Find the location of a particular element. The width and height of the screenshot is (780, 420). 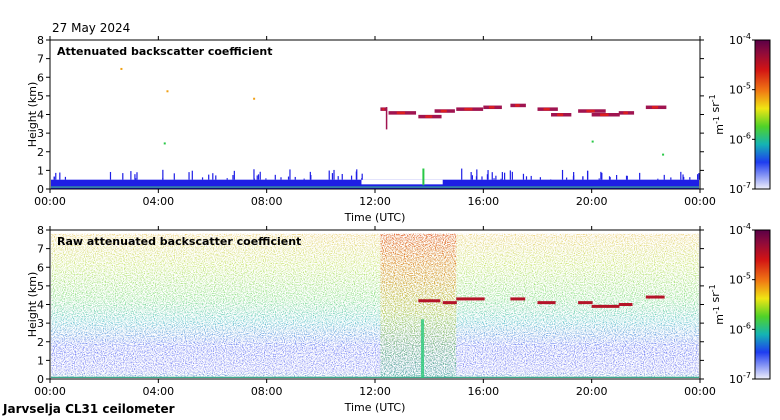

y-axis-label: Height (km) is located at coordinates (32, 115).